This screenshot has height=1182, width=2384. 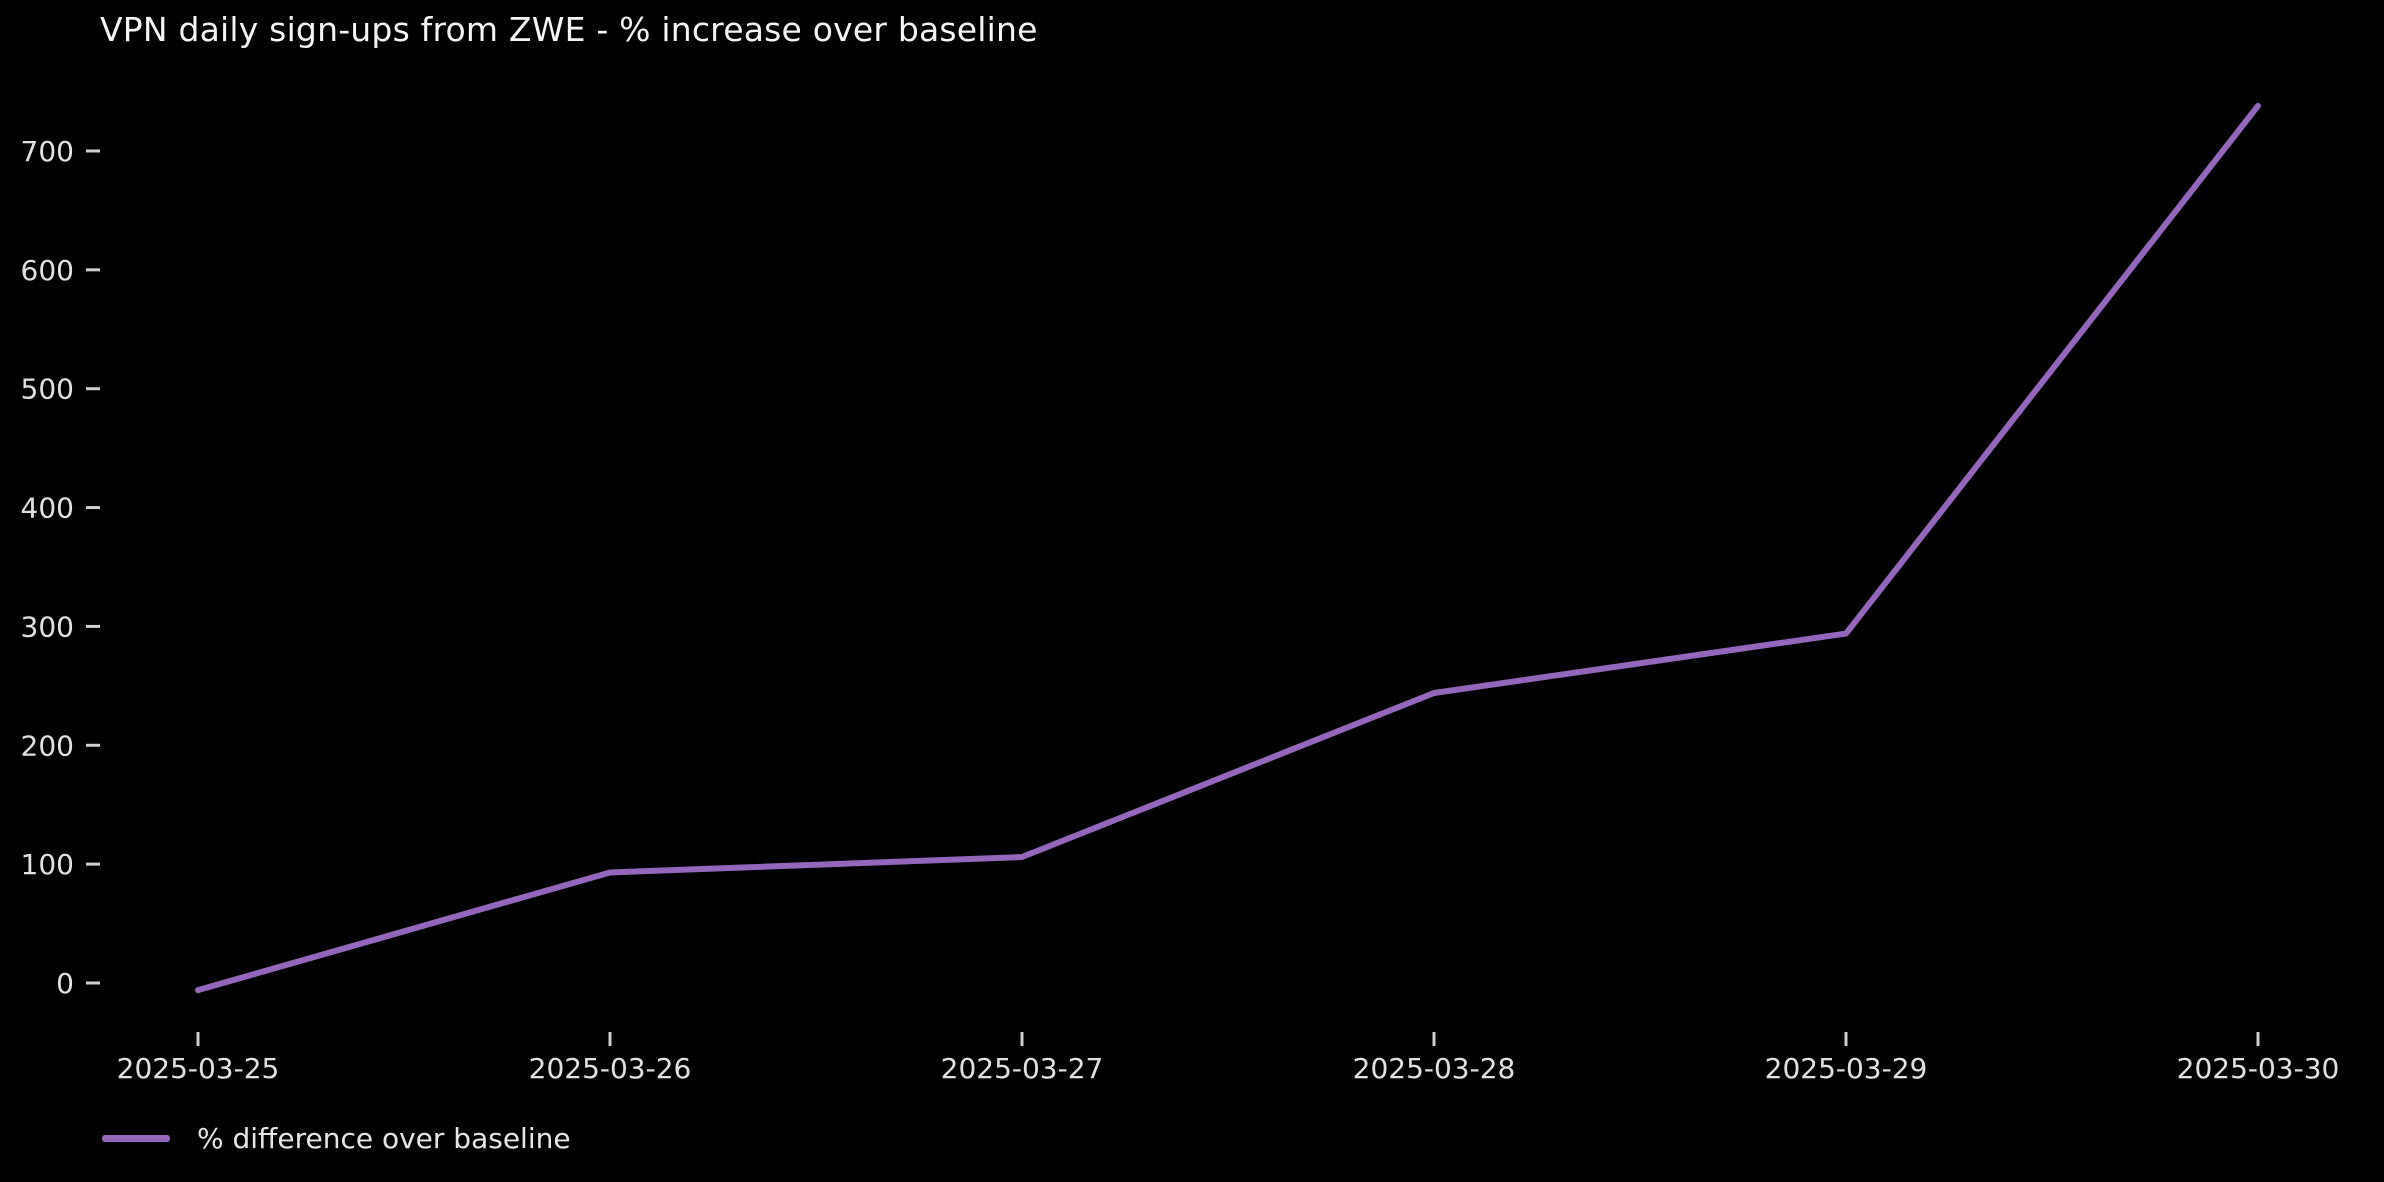 I want to click on legend-label: % difference over baseline, so click(x=384, y=1138).